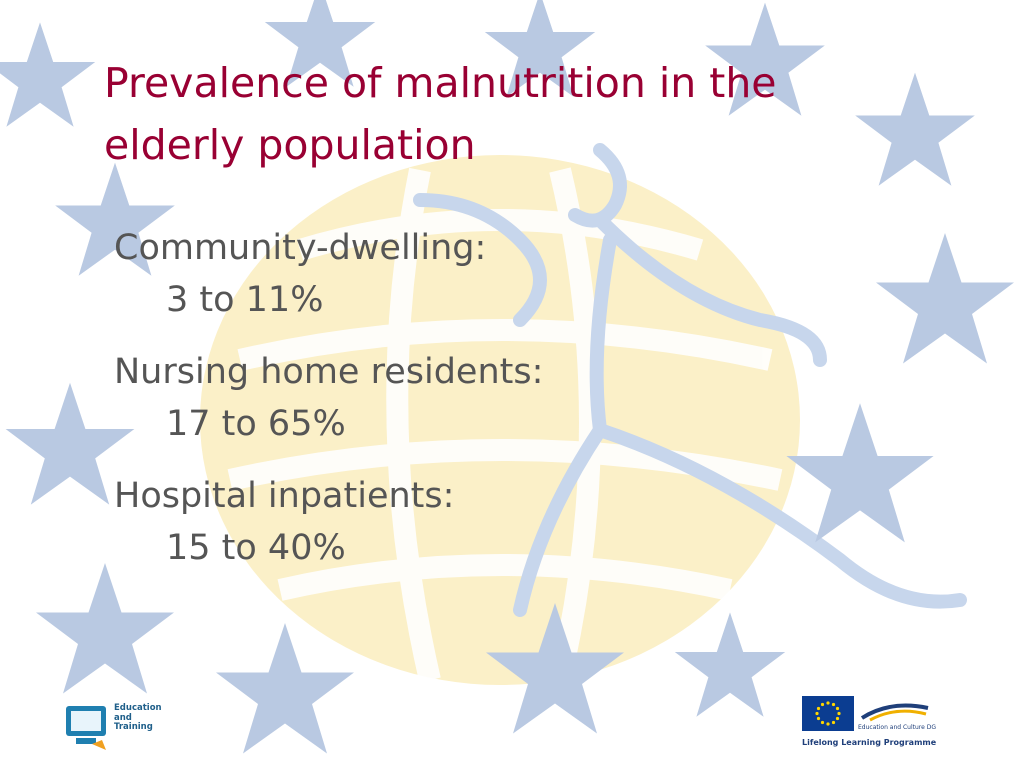 This screenshot has width=1024, height=768. Describe the element at coordinates (300, 248) in the screenshot. I see `item-label: Community-dwelling:` at that location.